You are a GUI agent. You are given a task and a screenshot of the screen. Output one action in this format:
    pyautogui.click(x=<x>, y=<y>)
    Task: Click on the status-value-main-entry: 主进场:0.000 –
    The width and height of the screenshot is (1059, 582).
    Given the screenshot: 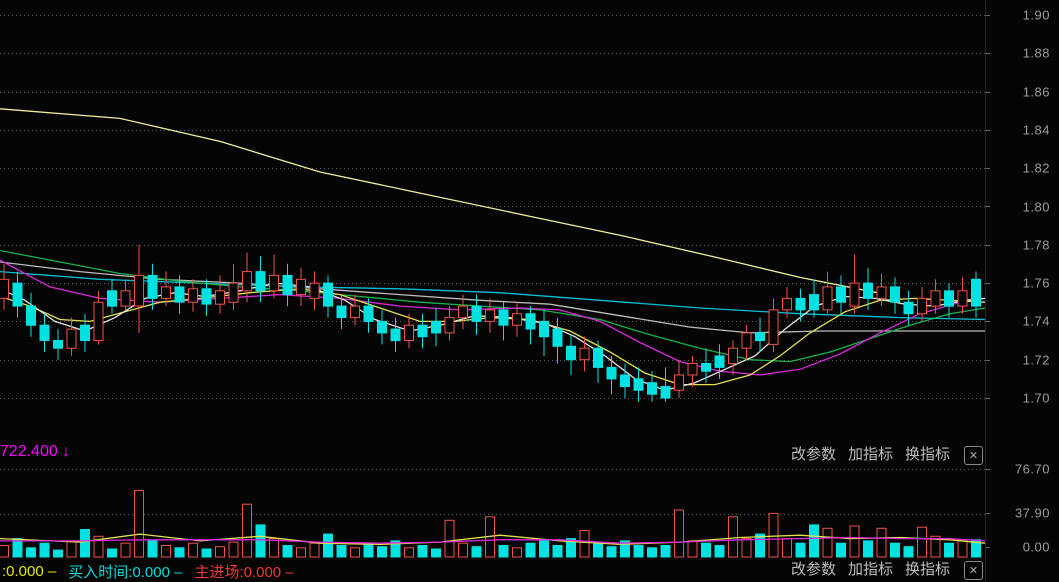 What is the action you would take?
    pyautogui.click(x=244, y=572)
    